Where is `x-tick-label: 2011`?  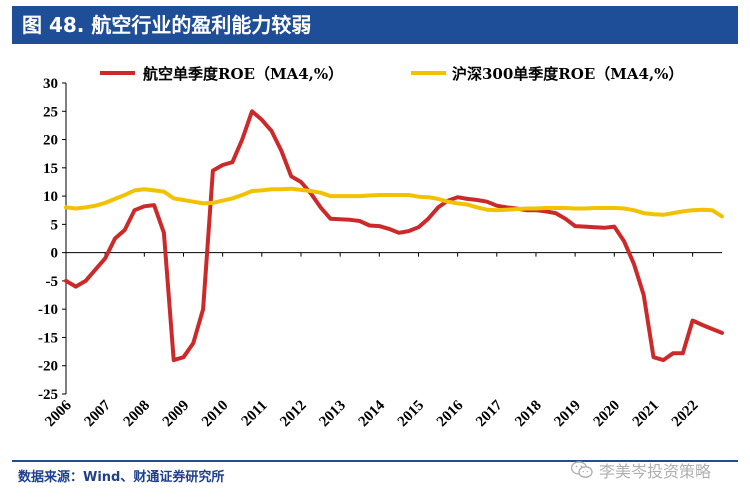 x-tick-label: 2011 is located at coordinates (255, 414).